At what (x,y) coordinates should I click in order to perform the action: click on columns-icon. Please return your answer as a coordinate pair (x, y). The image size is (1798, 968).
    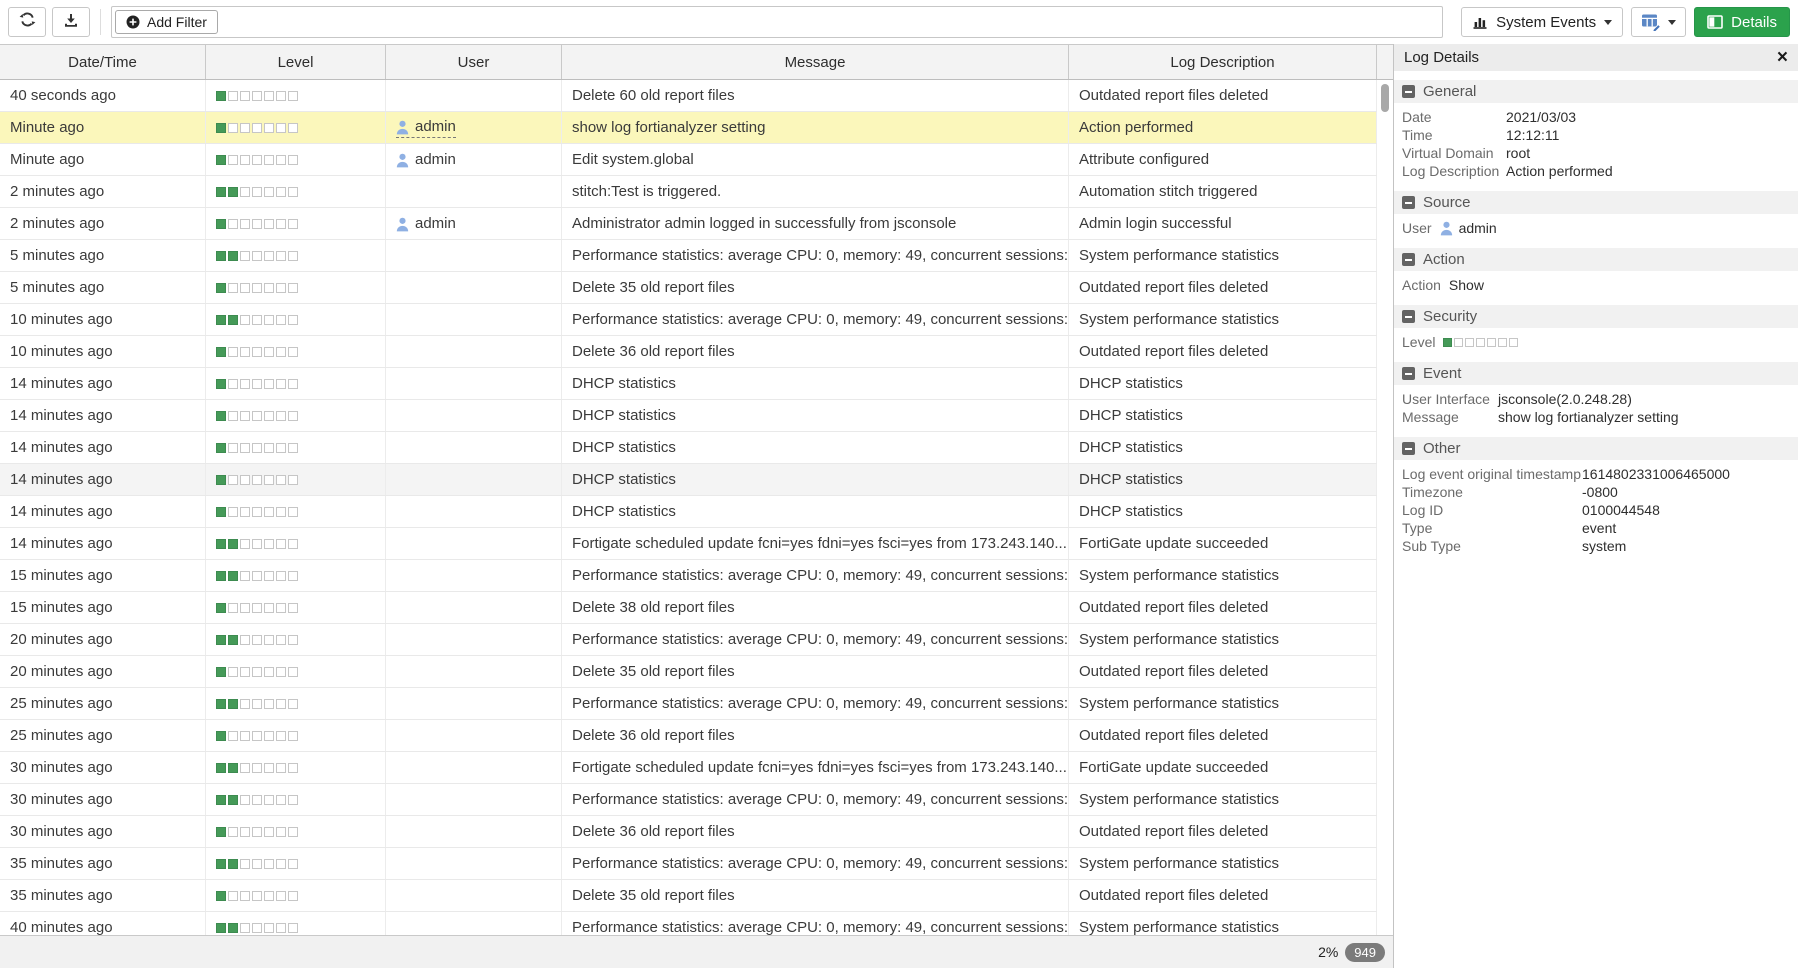
    Looking at the image, I should click on (1715, 22).